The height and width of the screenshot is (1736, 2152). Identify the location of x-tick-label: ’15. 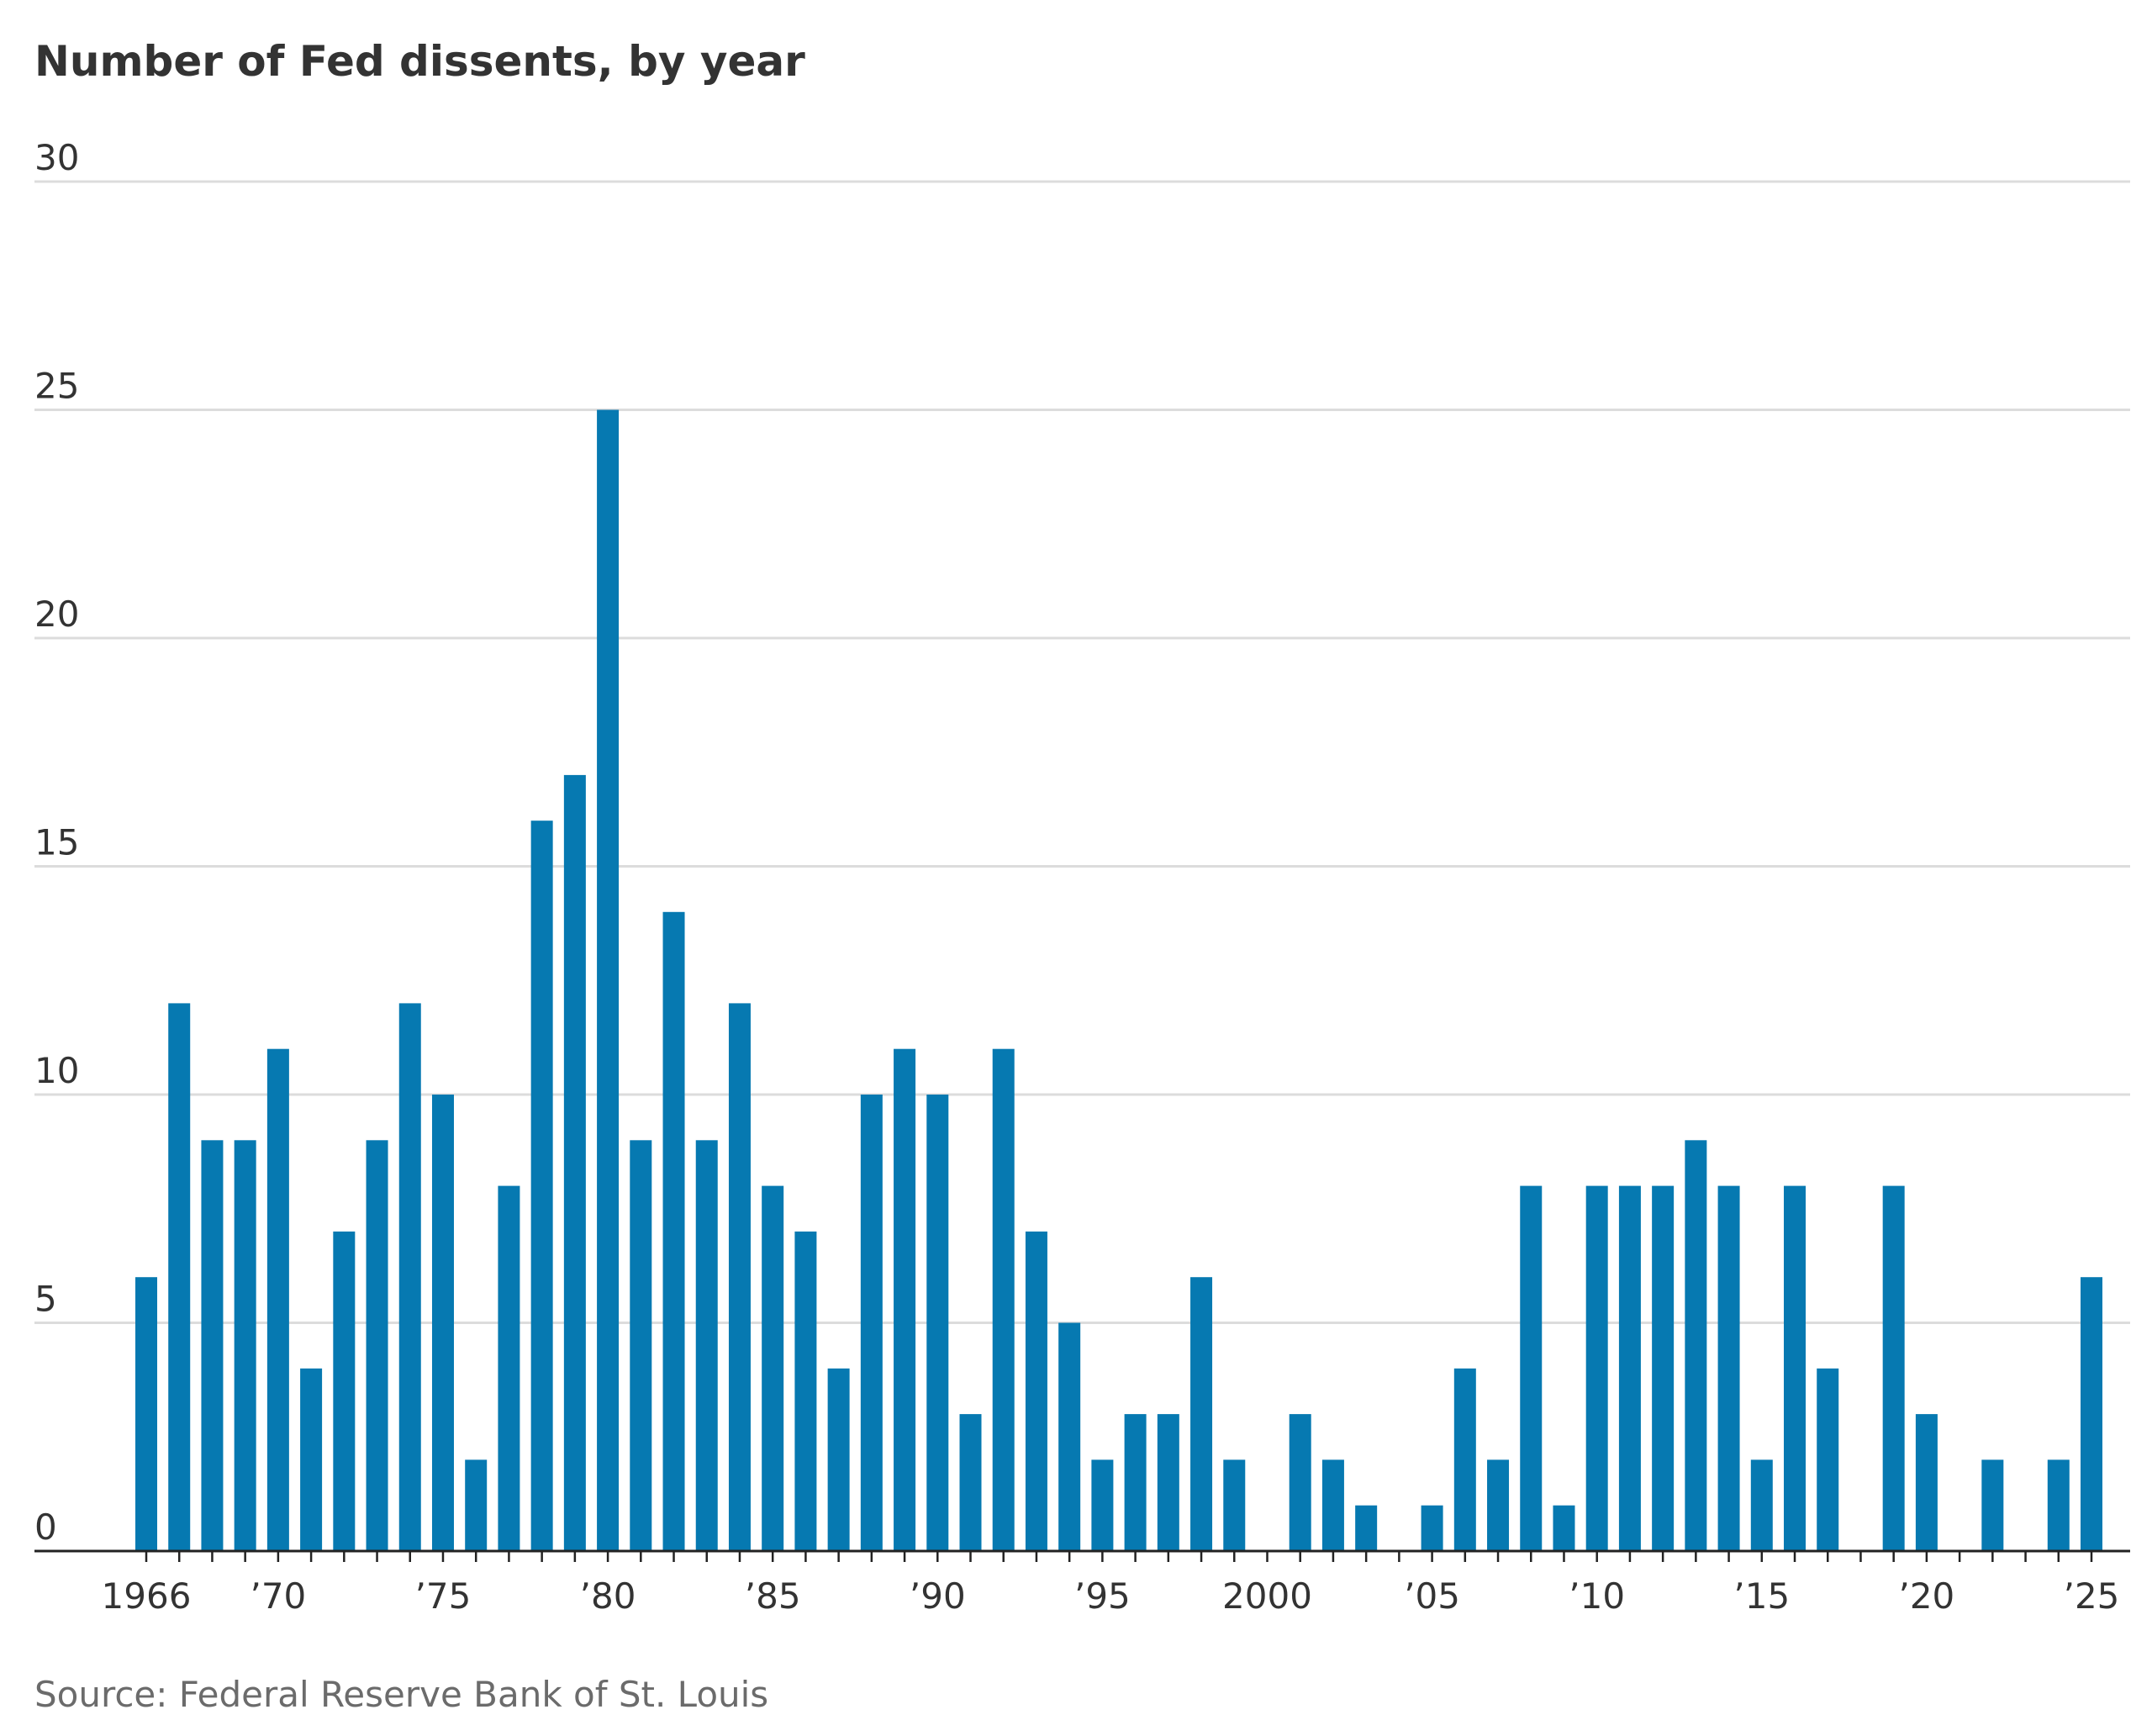
(1761, 1596).